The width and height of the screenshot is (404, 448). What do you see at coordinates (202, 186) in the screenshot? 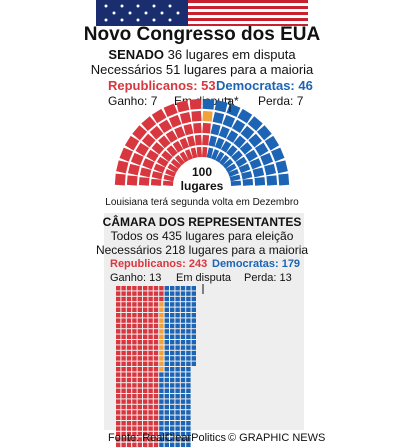
I see `senate-center-unit: lugares` at bounding box center [202, 186].